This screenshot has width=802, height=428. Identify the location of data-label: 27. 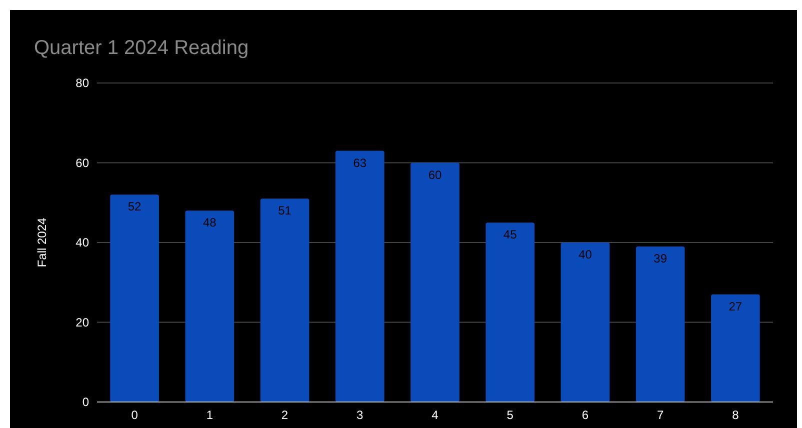
(735, 306).